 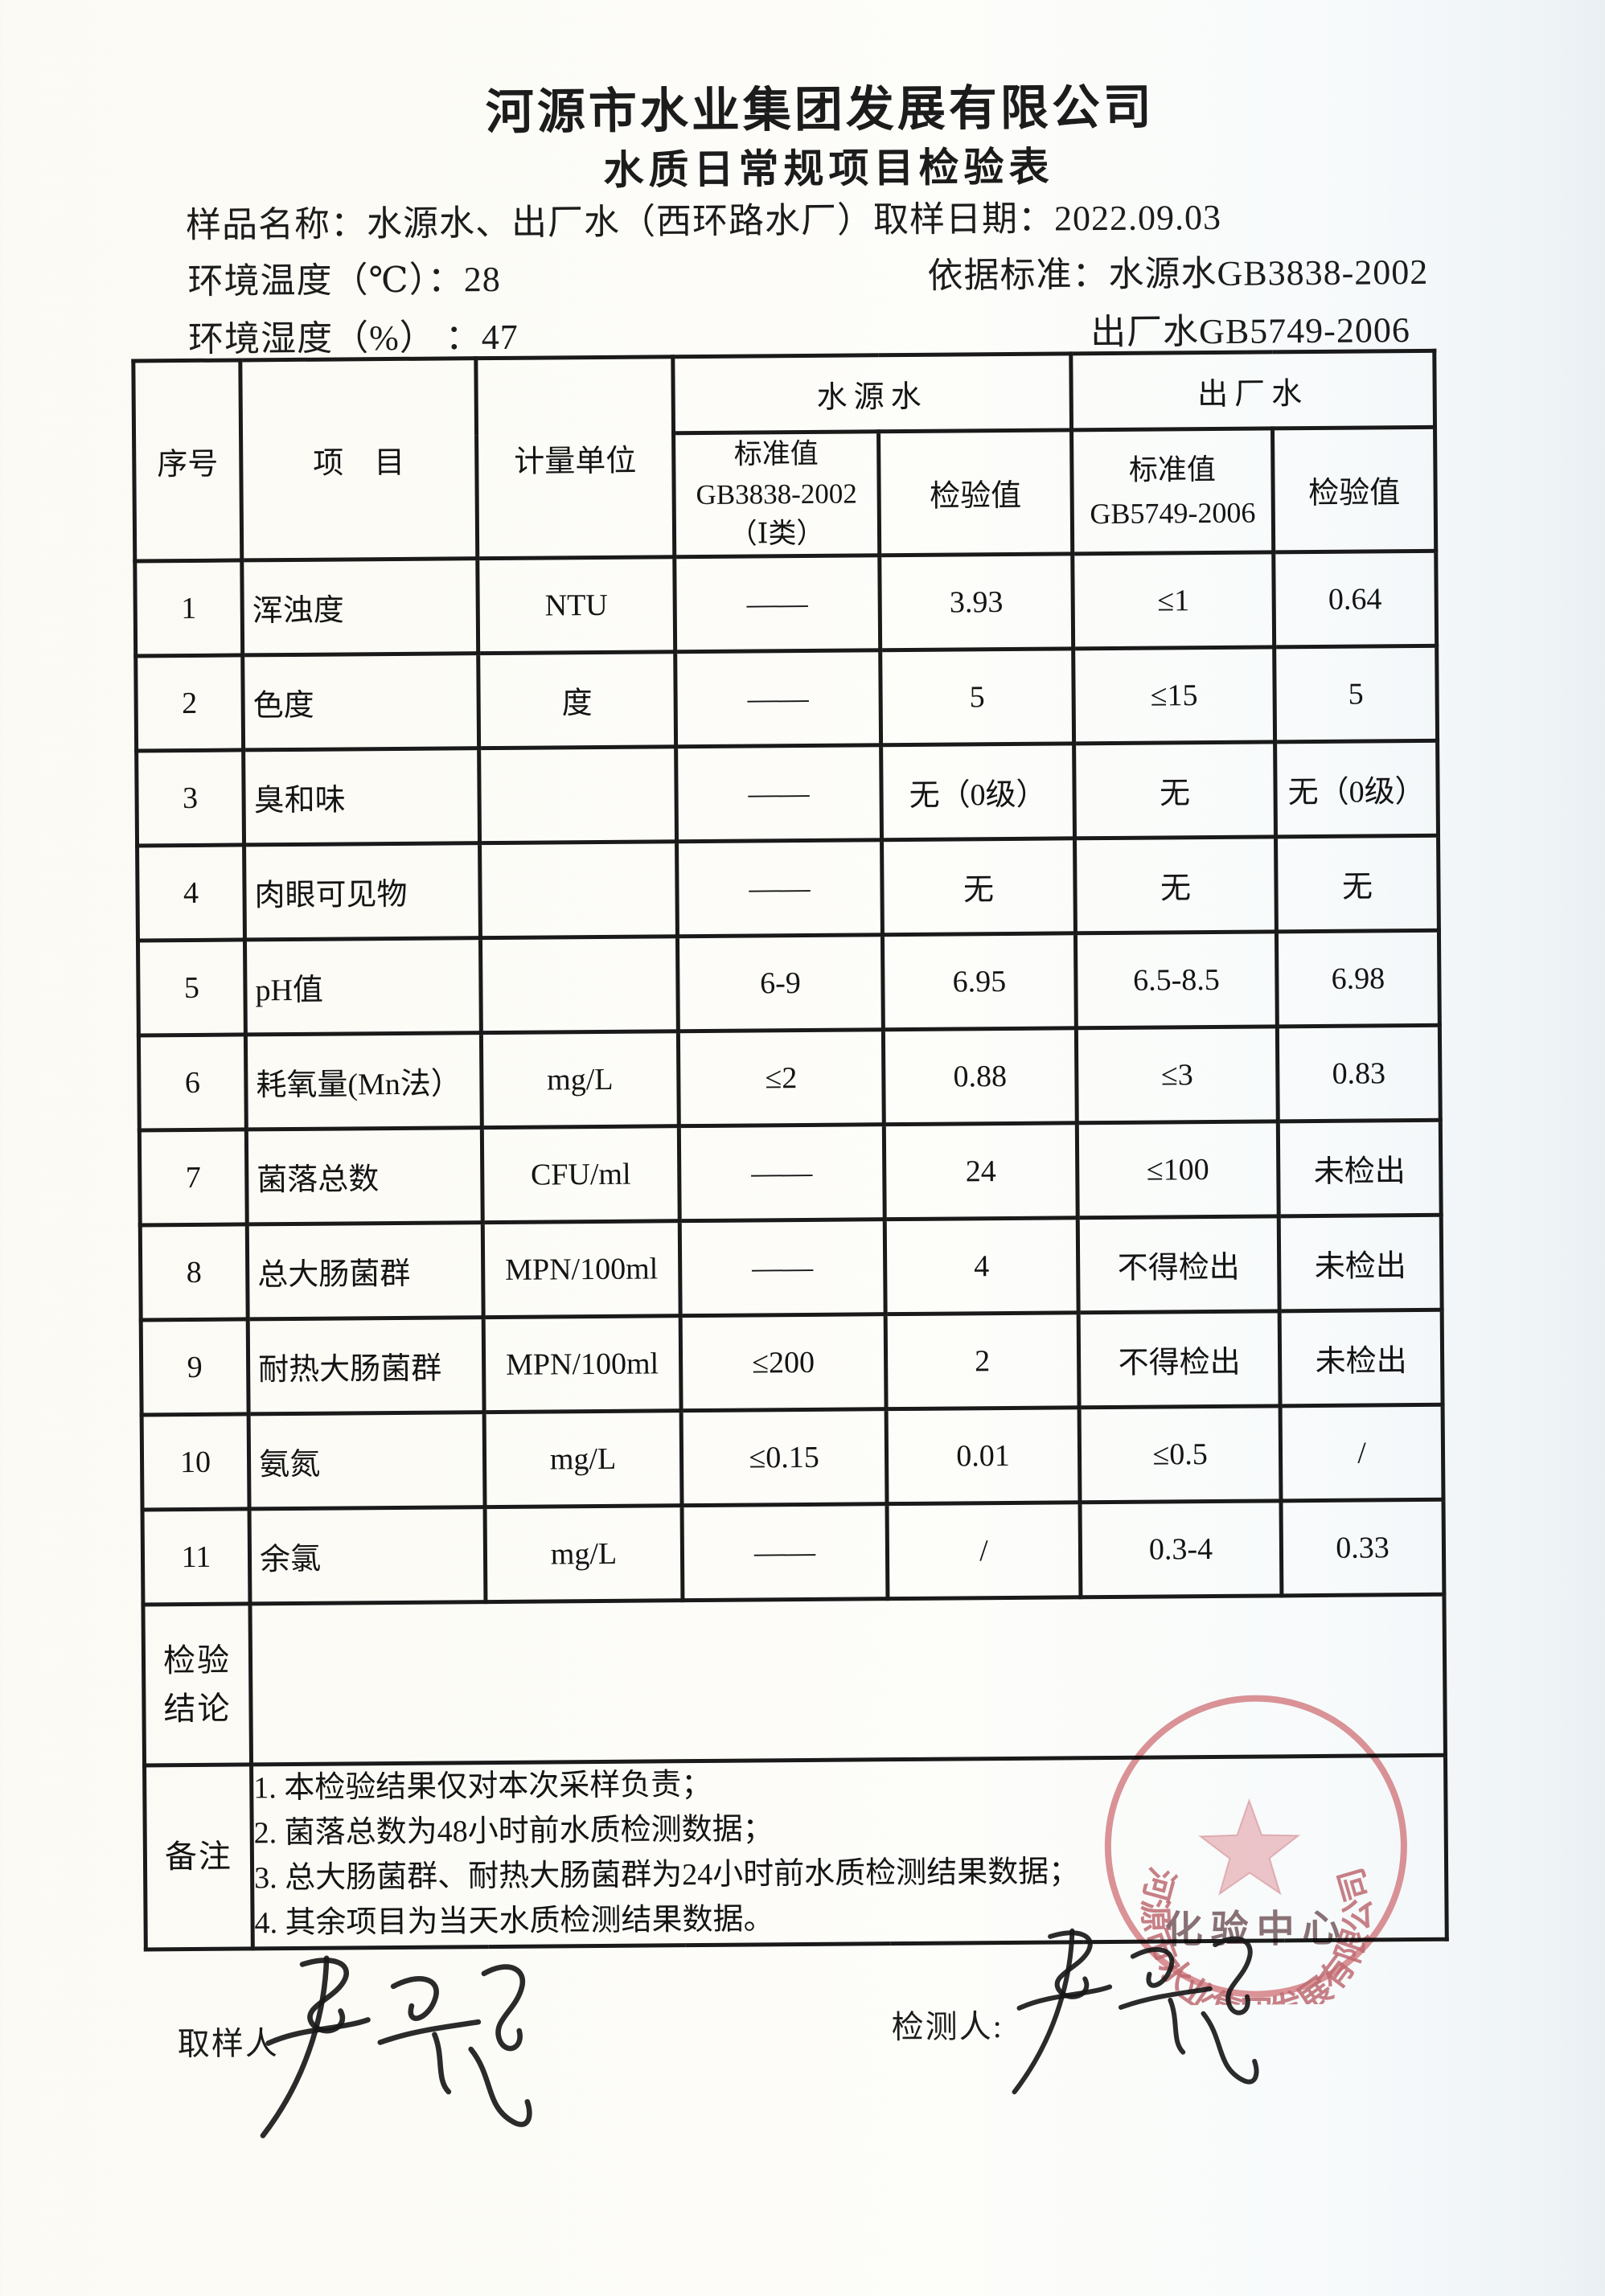 I want to click on table-row: 9 耐热大肠菌群 MPN/100ml ≤200 2 不得检出 未检出, so click(x=792, y=1363).